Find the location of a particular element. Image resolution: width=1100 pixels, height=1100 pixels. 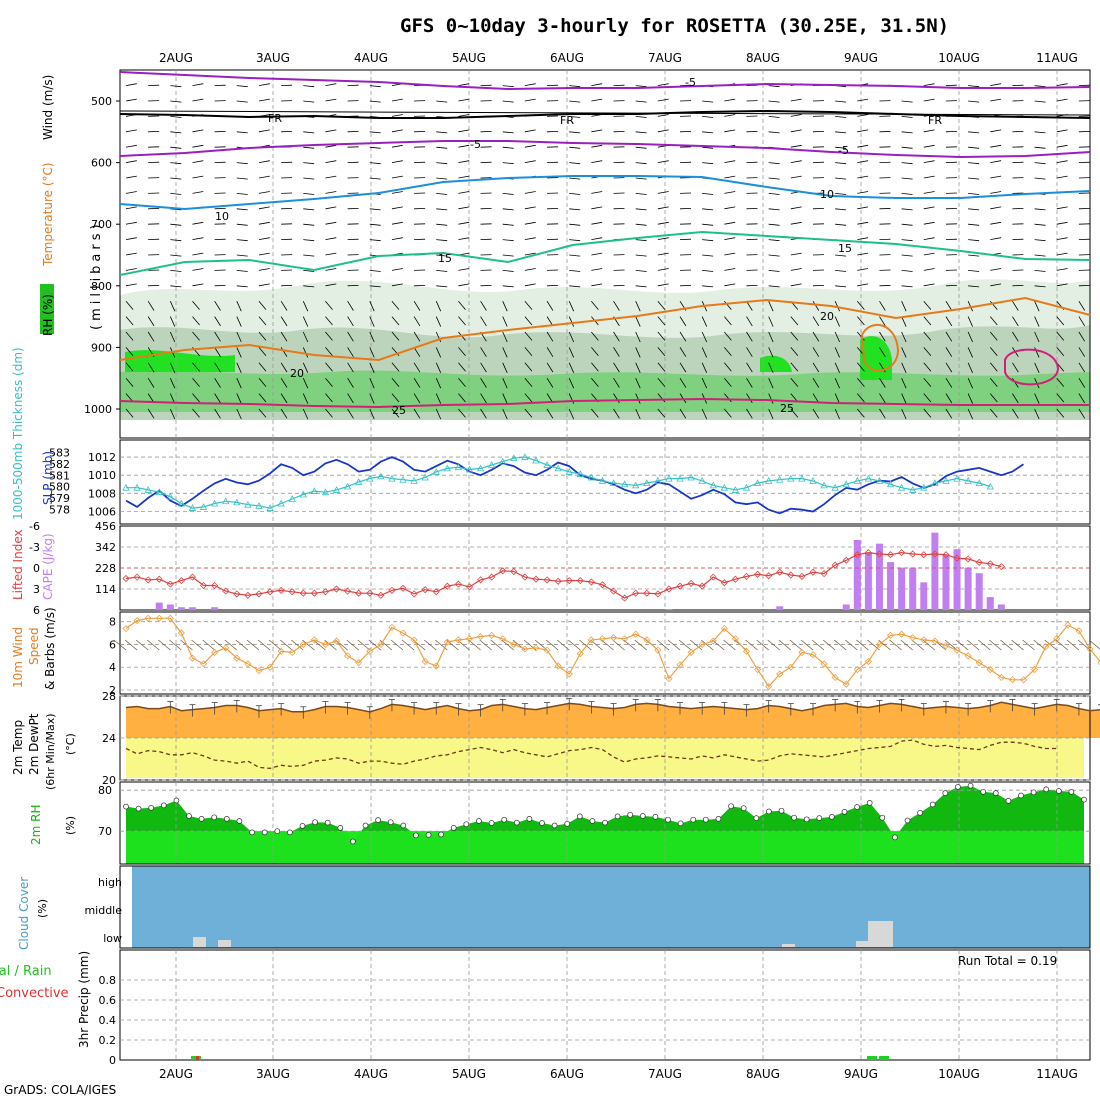

cape-bar is located at coordinates (968, 588).